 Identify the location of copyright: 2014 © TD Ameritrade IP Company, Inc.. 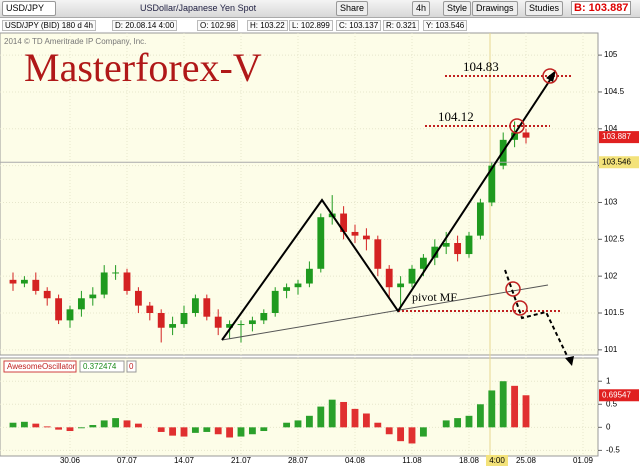
(75, 41).